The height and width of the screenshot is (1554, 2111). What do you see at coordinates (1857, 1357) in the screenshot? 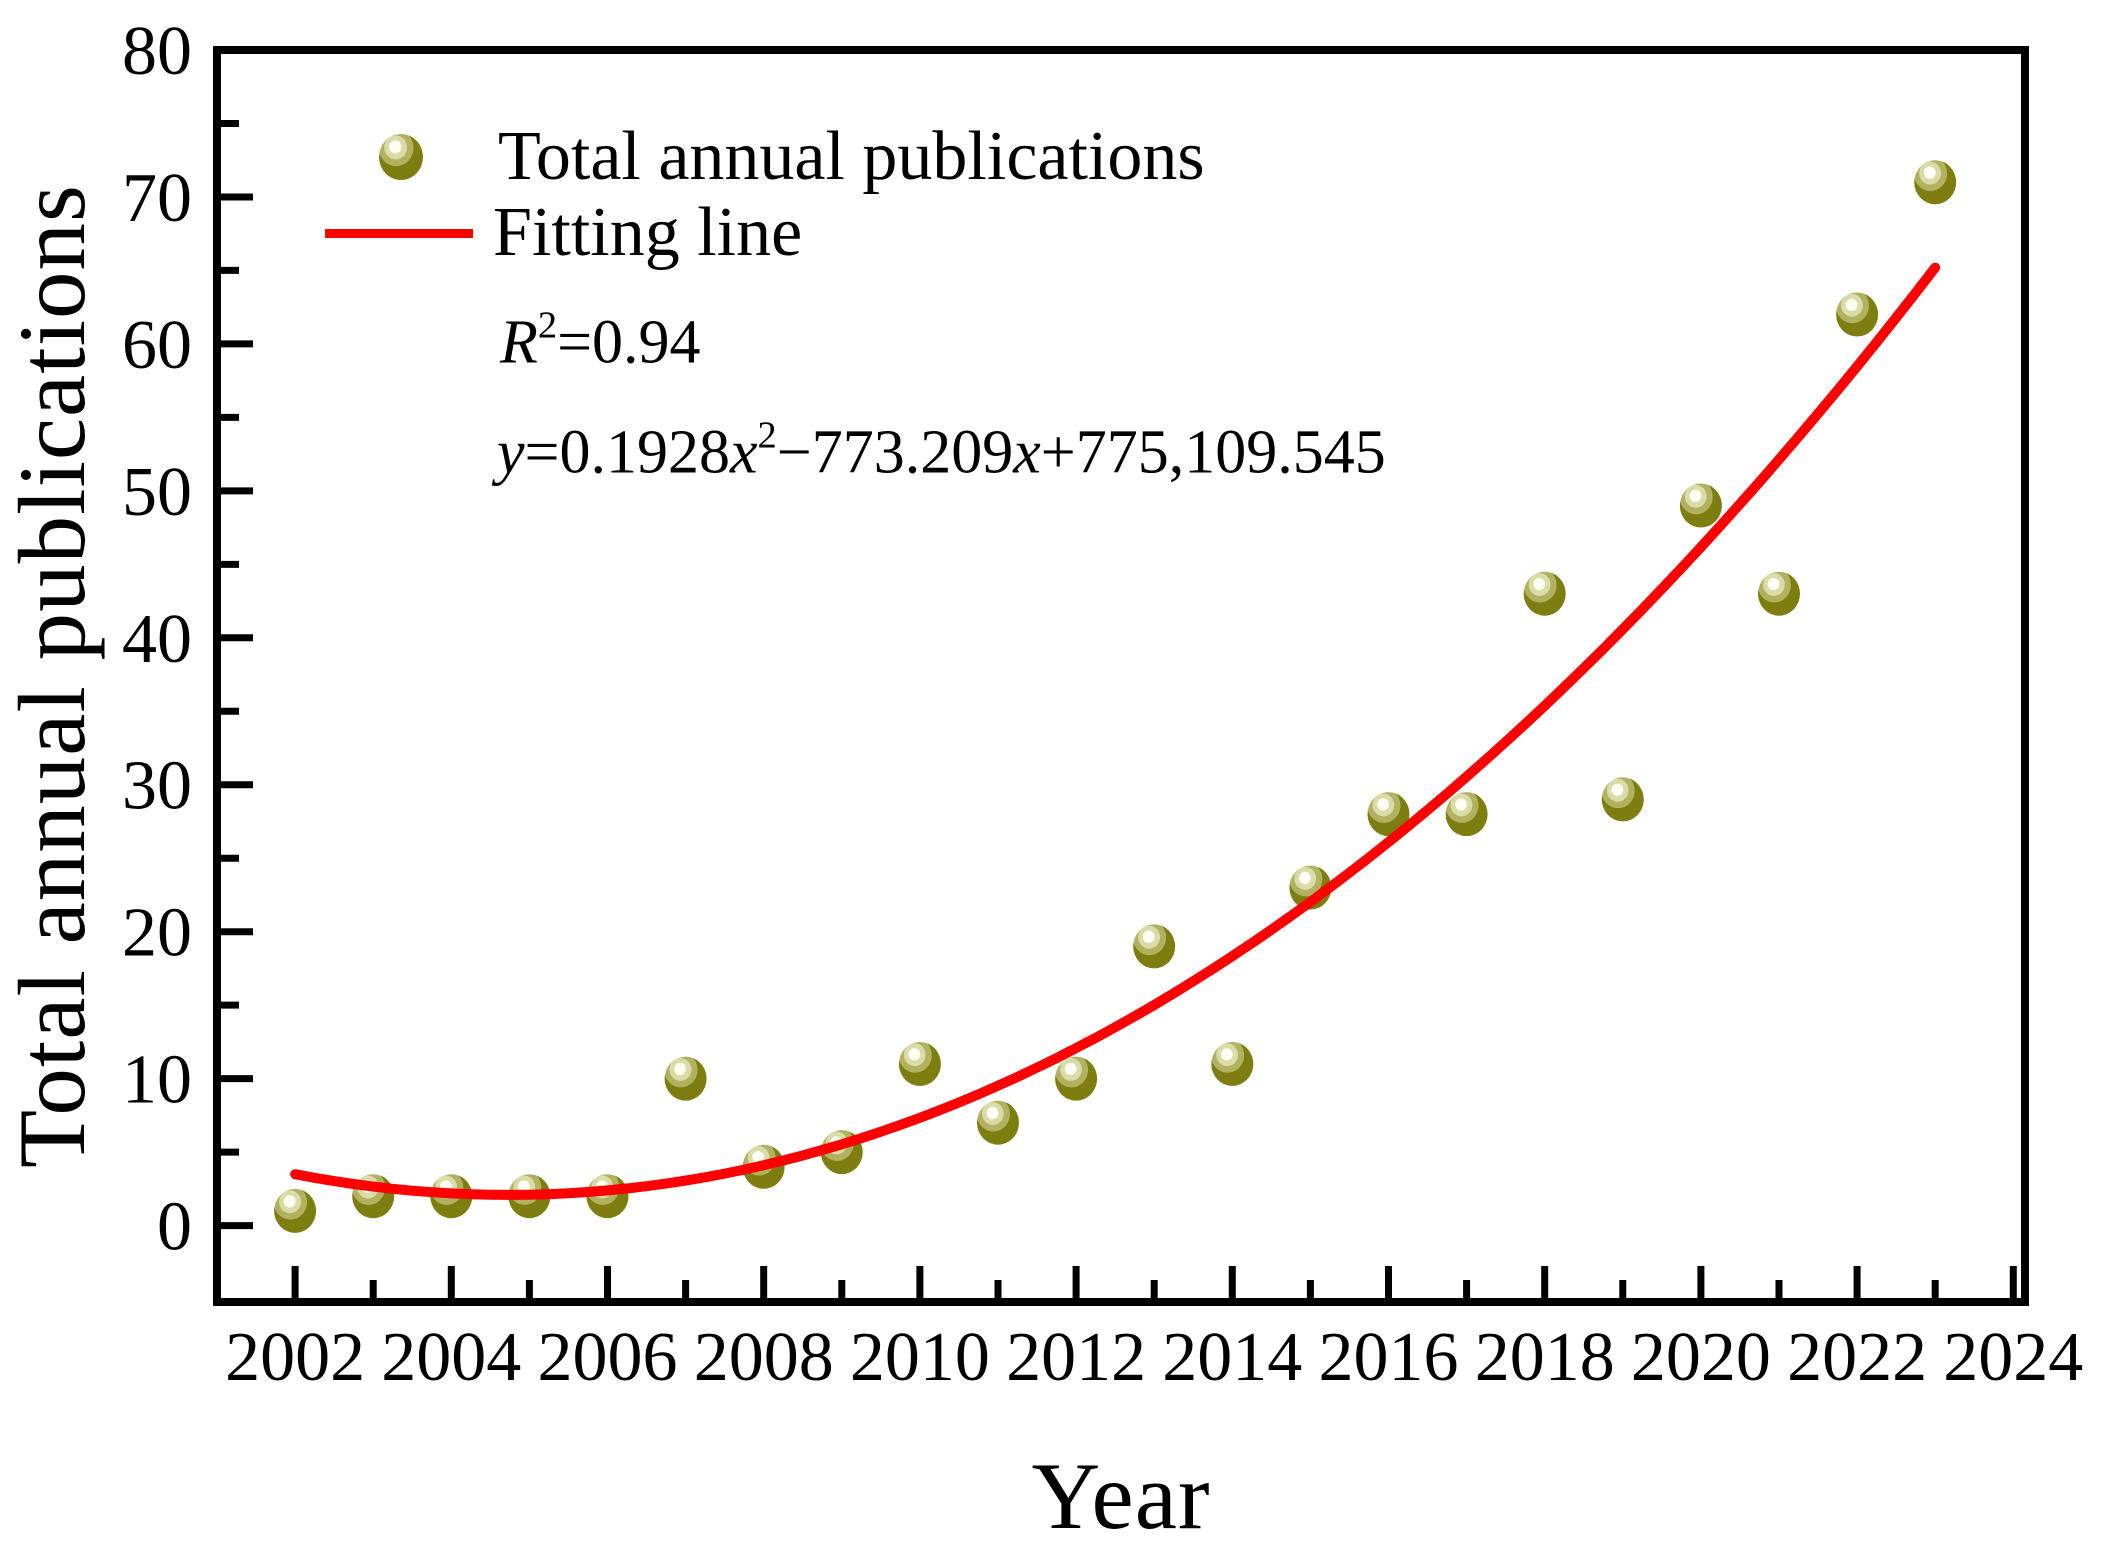
I see `x-tick-label: 2022` at bounding box center [1857, 1357].